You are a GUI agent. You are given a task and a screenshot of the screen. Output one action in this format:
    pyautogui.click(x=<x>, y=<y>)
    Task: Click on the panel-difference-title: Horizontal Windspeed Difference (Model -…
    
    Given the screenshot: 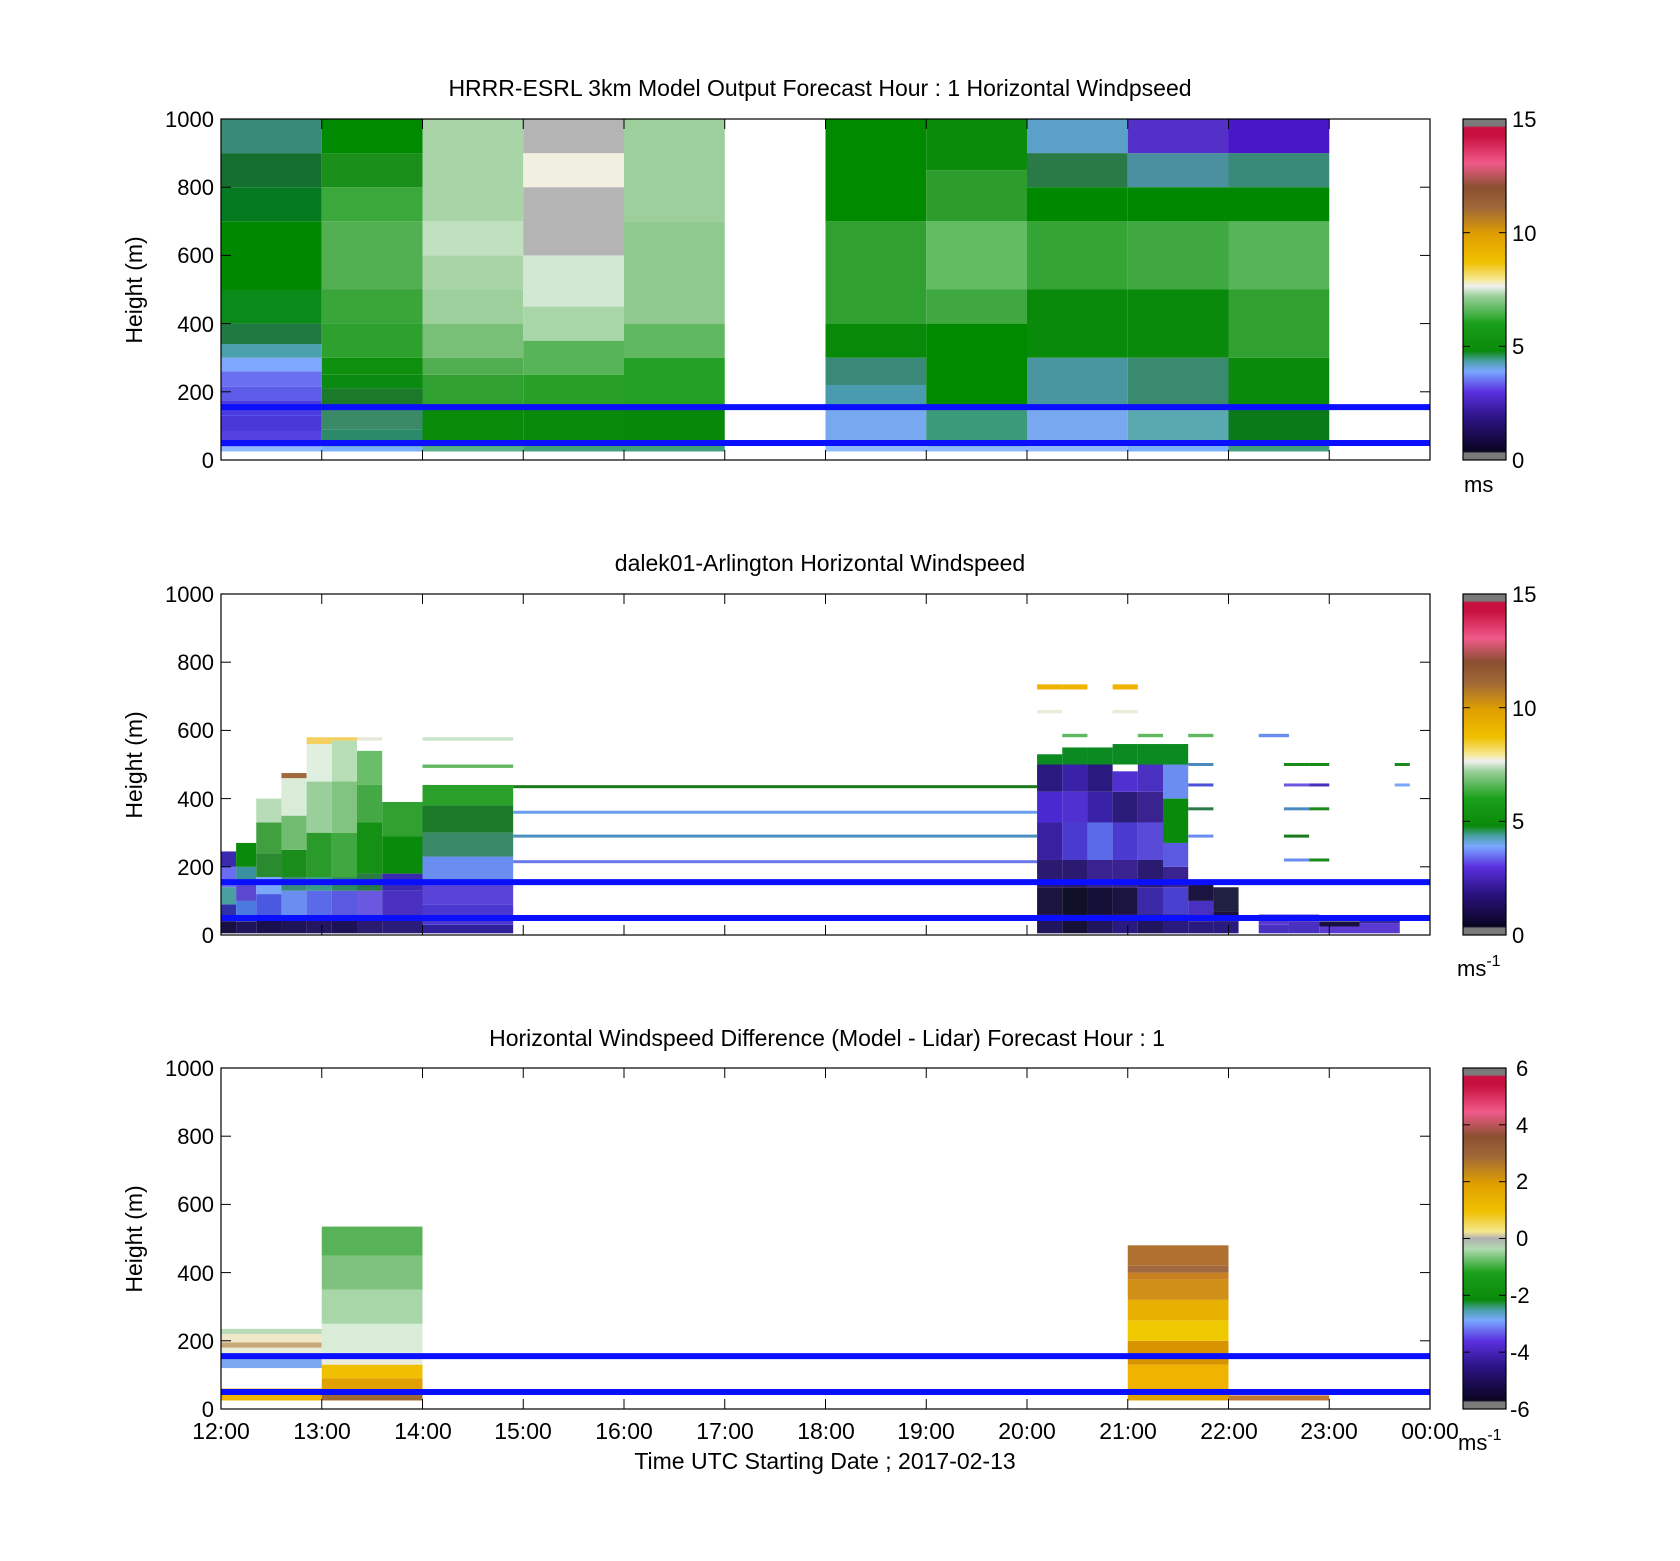 What is the action you would take?
    pyautogui.click(x=827, y=1038)
    